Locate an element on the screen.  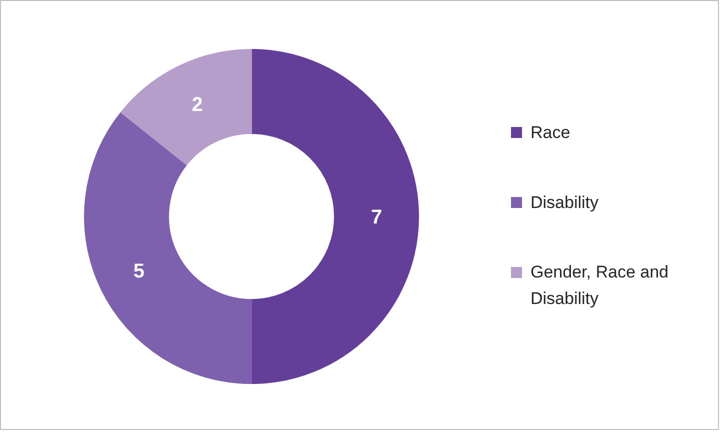
data-label: 2 is located at coordinates (197, 105).